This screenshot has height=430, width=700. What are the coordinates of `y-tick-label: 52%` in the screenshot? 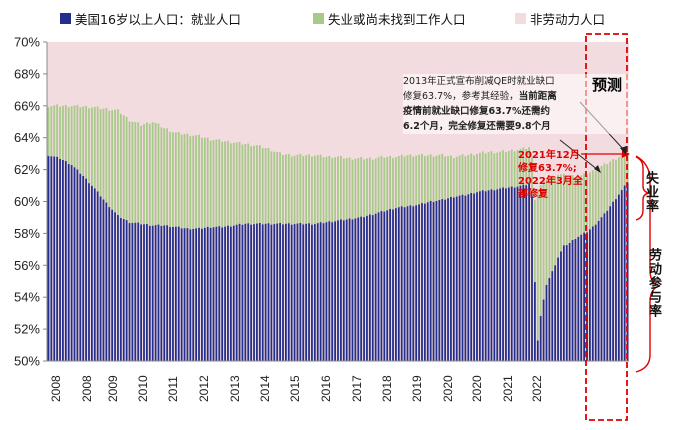 It's located at (27, 329).